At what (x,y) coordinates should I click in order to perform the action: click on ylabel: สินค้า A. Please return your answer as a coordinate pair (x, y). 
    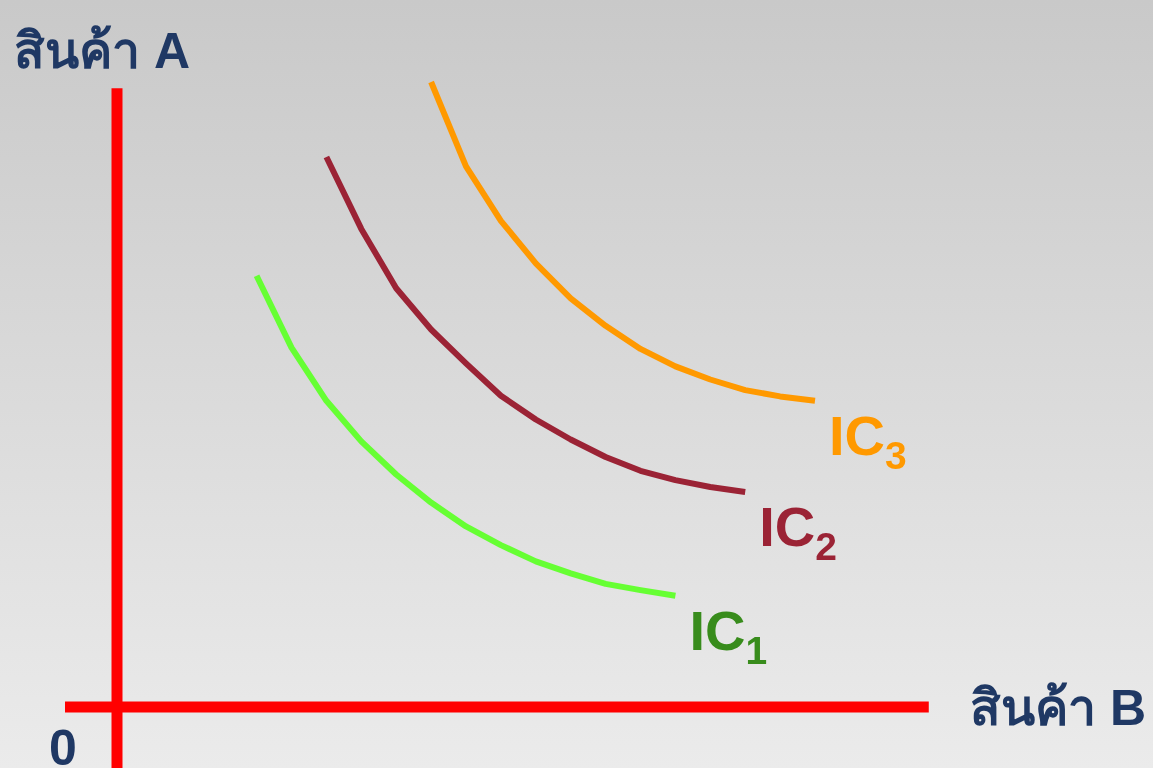
    Looking at the image, I should click on (102, 51).